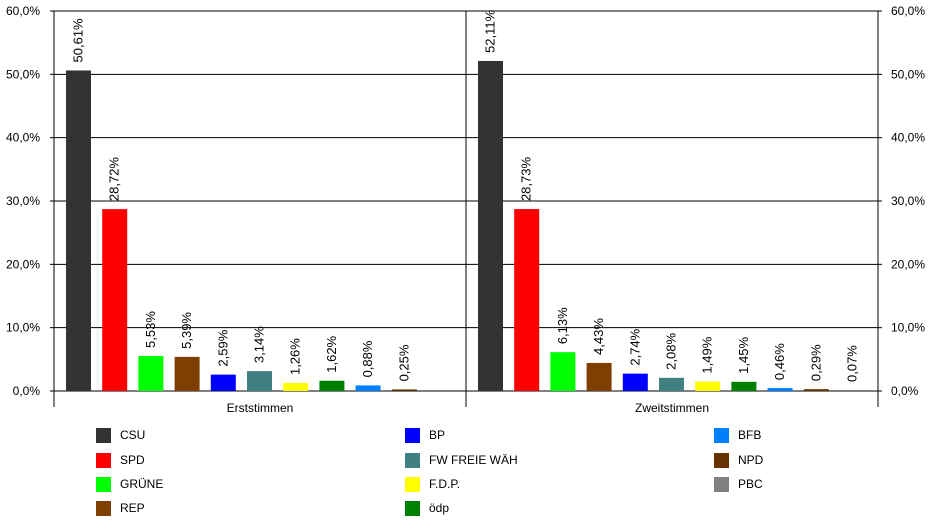 This screenshot has width=938, height=530. I want to click on data-label: 2,08%, so click(671, 351).